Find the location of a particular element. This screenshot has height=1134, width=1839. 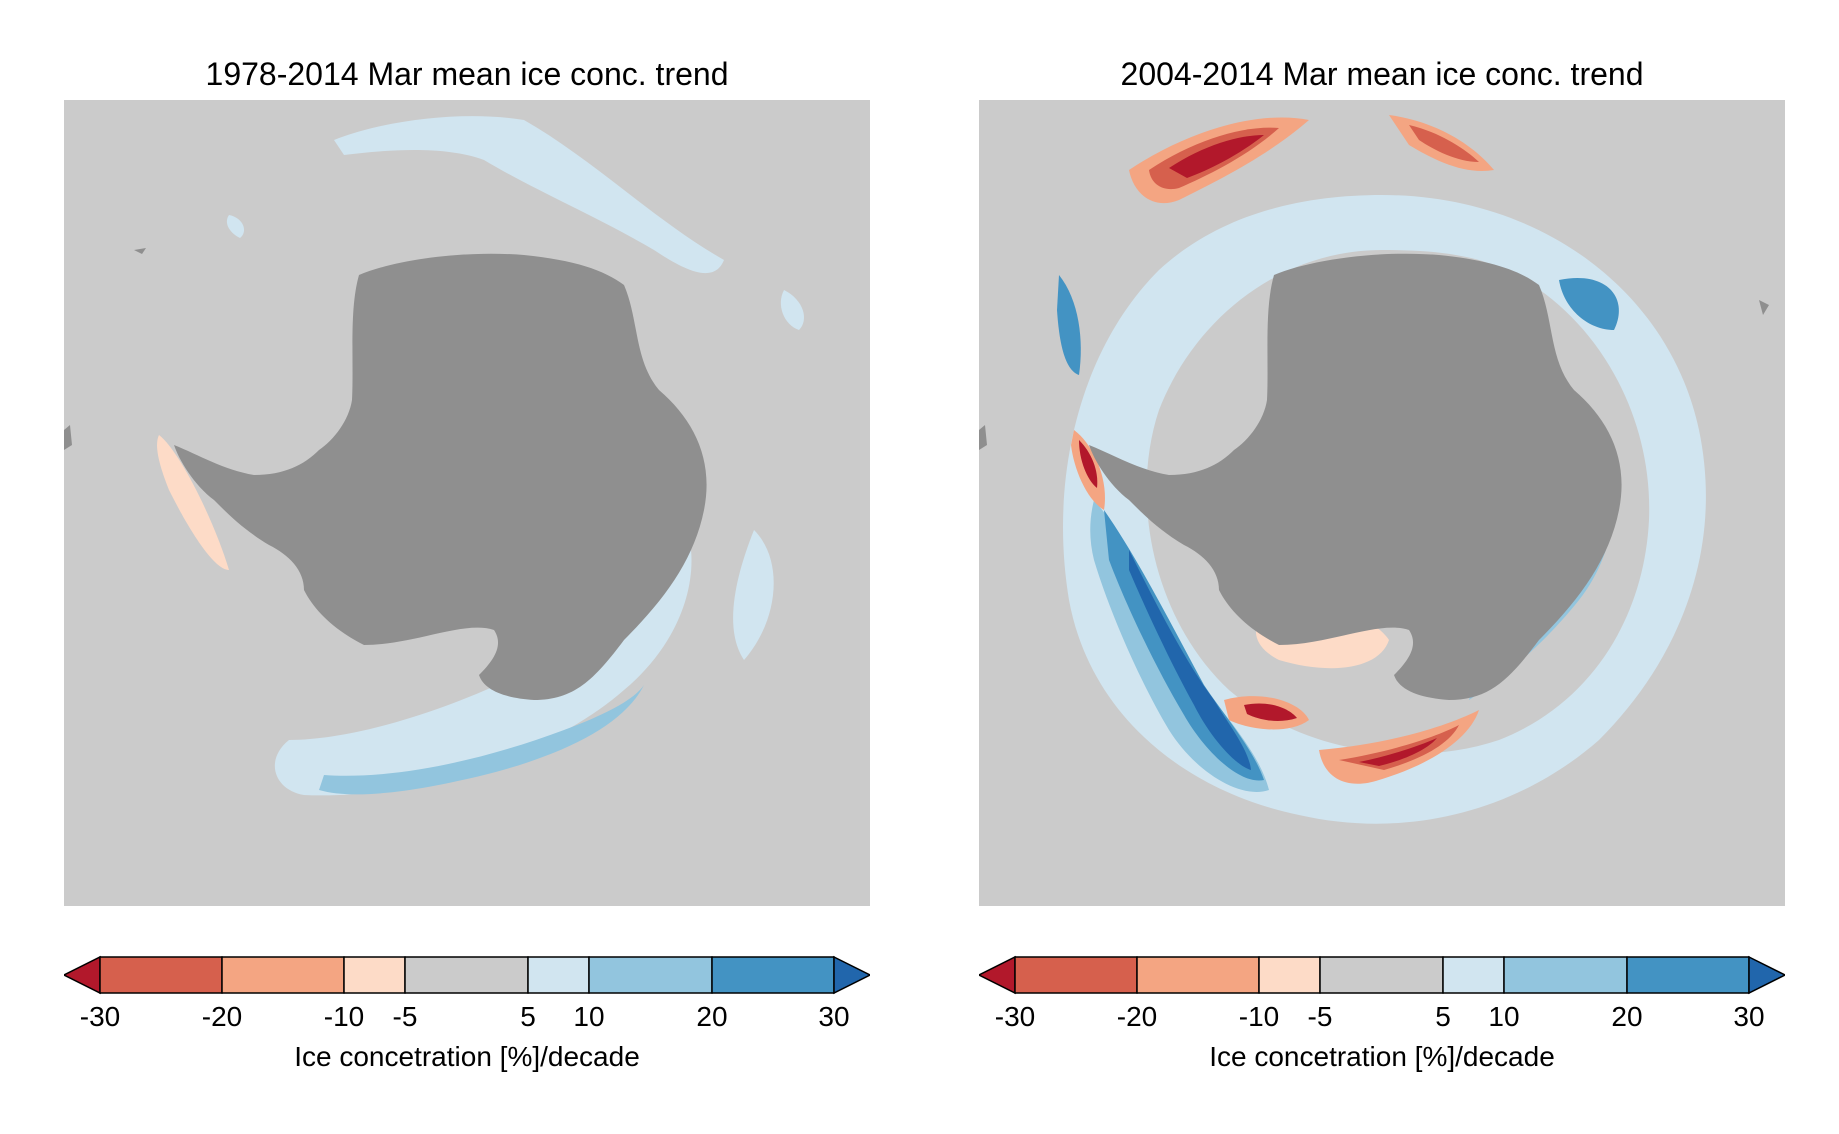

positive-trend-extreme-west is located at coordinates (1190, 660).